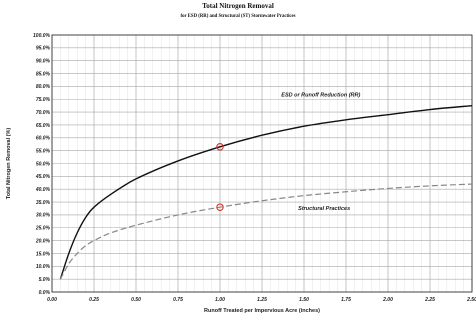 The width and height of the screenshot is (476, 321). I want to click on annotation-rr: ESD or Runoff Reduction (RR), so click(320, 96).